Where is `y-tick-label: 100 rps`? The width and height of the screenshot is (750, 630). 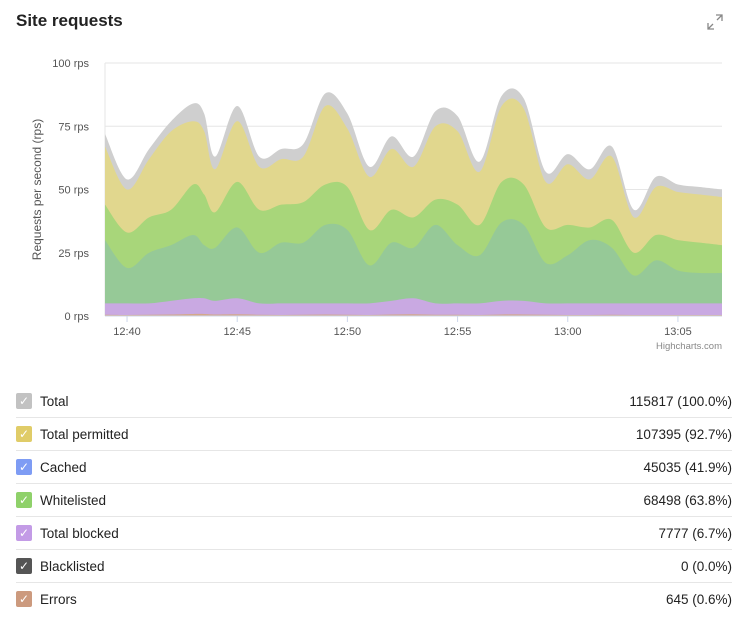
y-tick-label: 100 rps is located at coordinates (70, 64).